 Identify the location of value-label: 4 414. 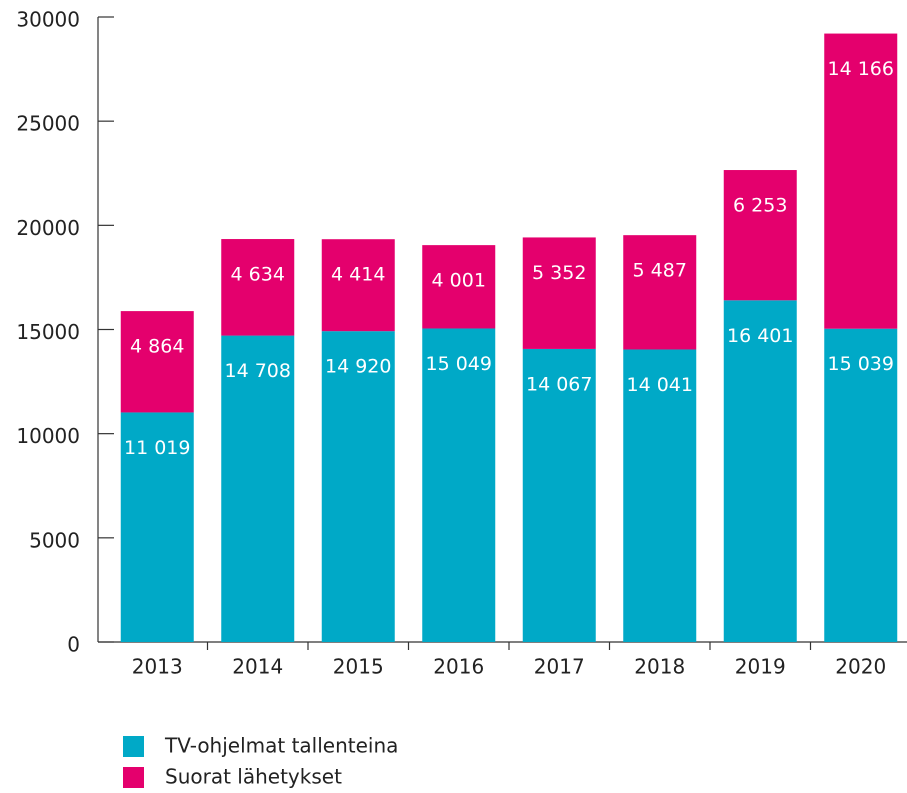
(358, 275).